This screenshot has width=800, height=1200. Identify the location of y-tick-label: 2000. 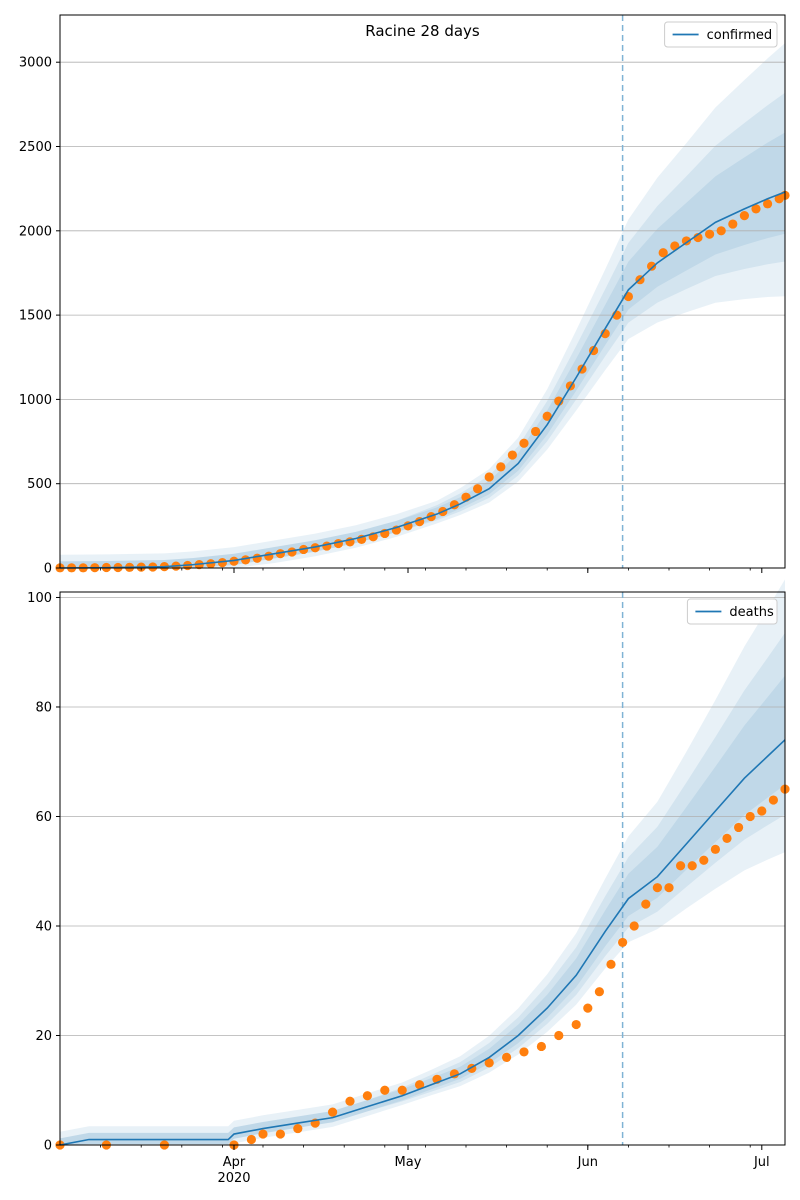
(35, 231).